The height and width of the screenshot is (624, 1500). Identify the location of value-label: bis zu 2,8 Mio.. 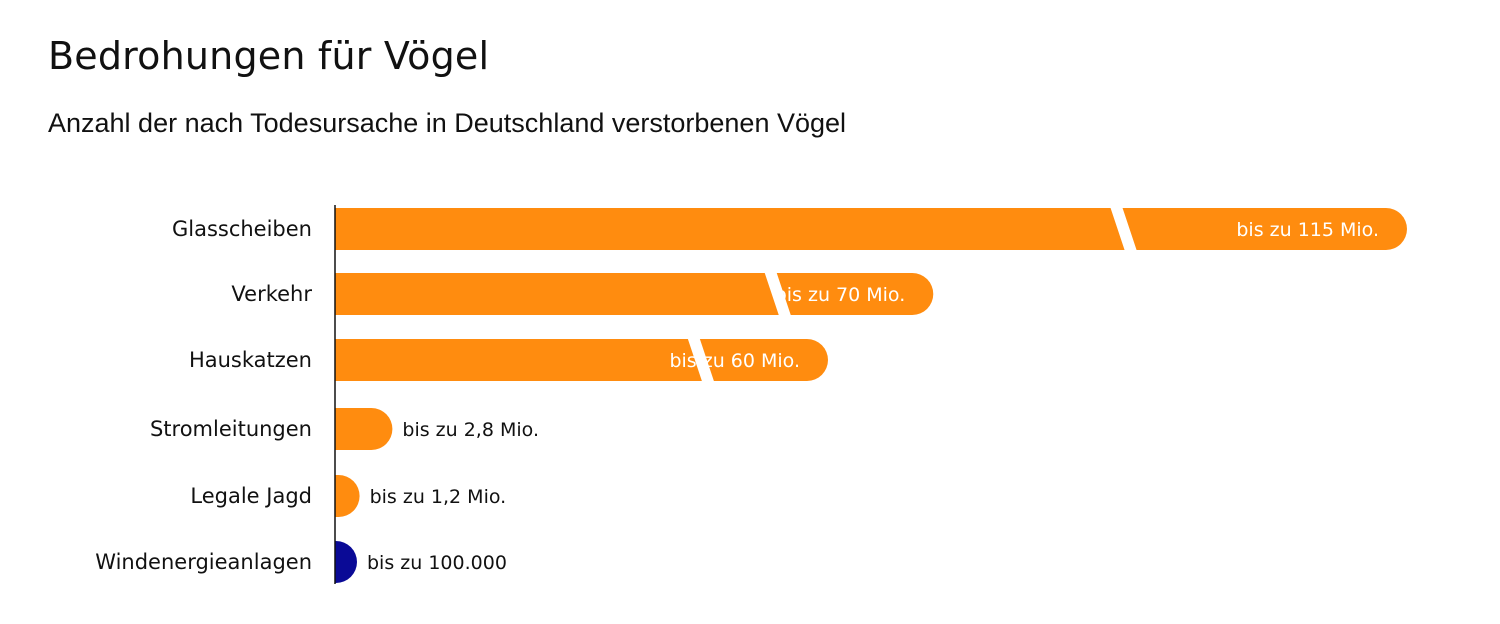
(470, 430).